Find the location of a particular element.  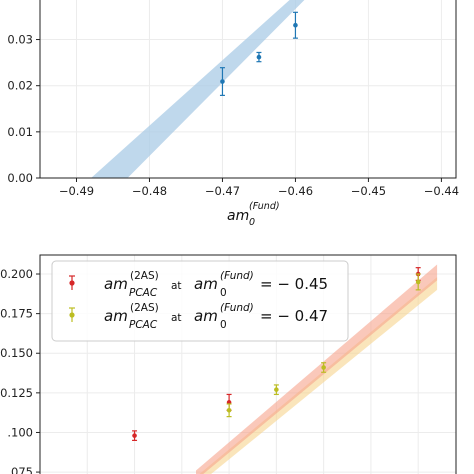

legend-box is located at coordinates (200, 301).